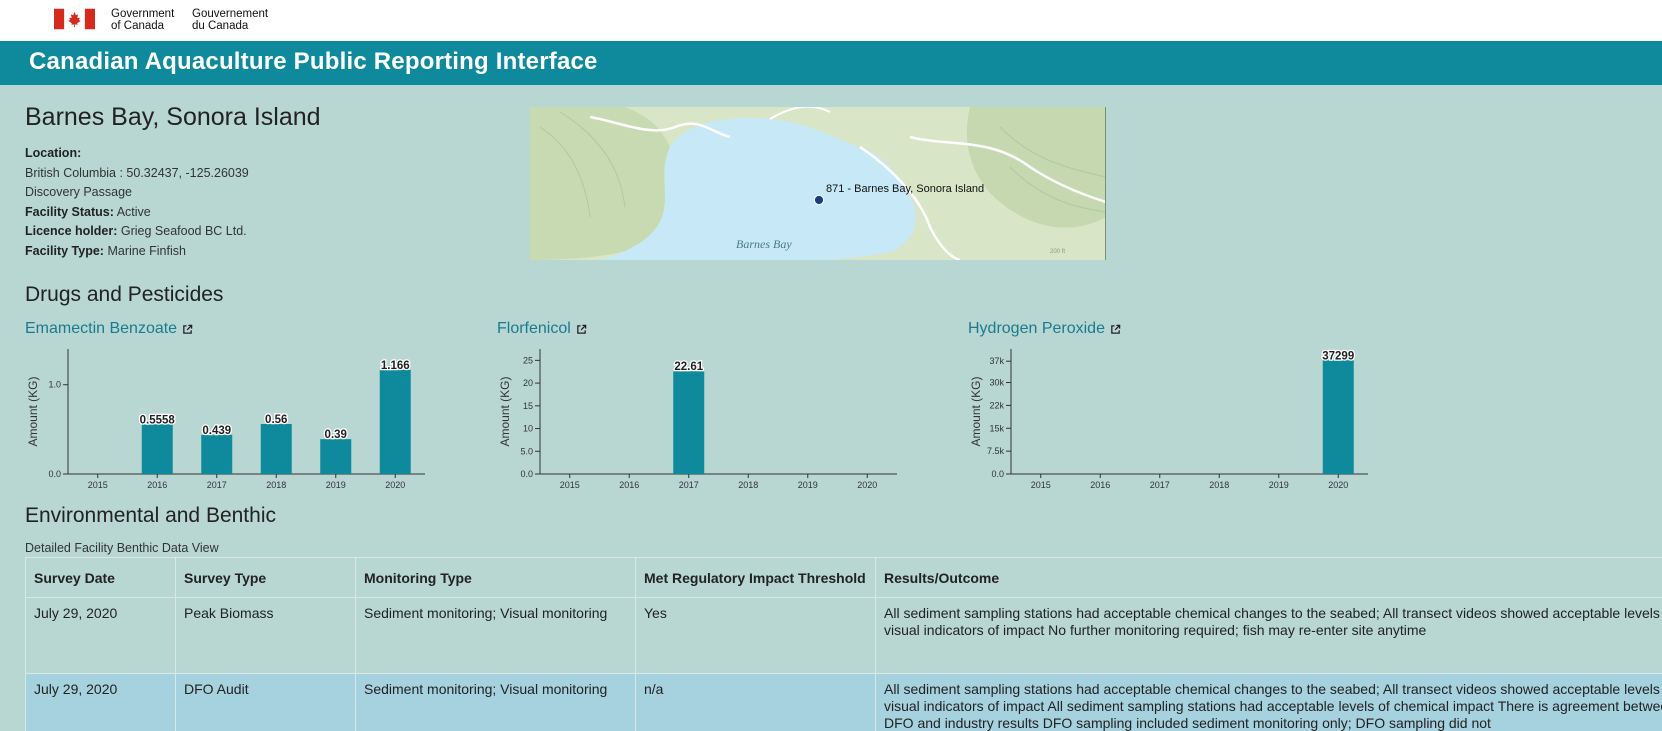 The image size is (1662, 731). I want to click on map-road-top, so click(800, 113).